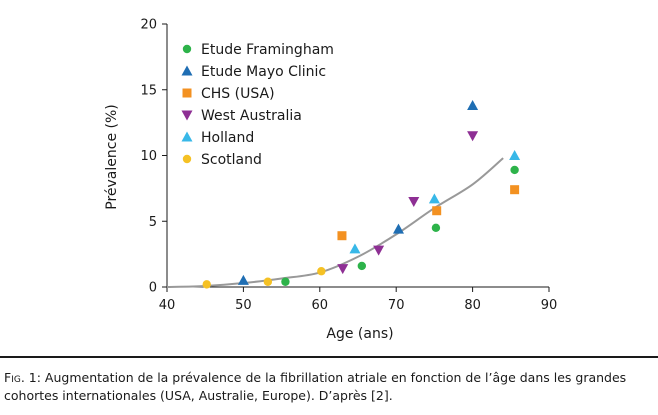 Image resolution: width=658 pixels, height=415 pixels. What do you see at coordinates (329, 357) in the screenshot?
I see `caption-divider` at bounding box center [329, 357].